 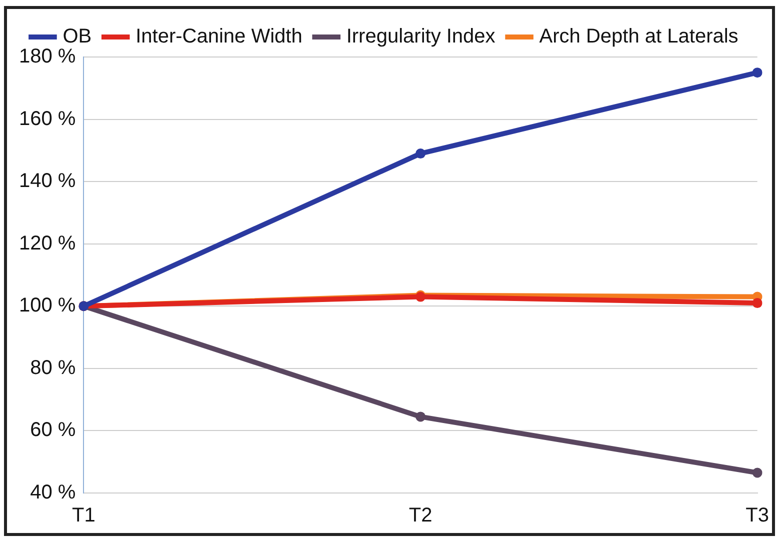 What do you see at coordinates (47, 119) in the screenshot?
I see `y-tick-label: 160 %` at bounding box center [47, 119].